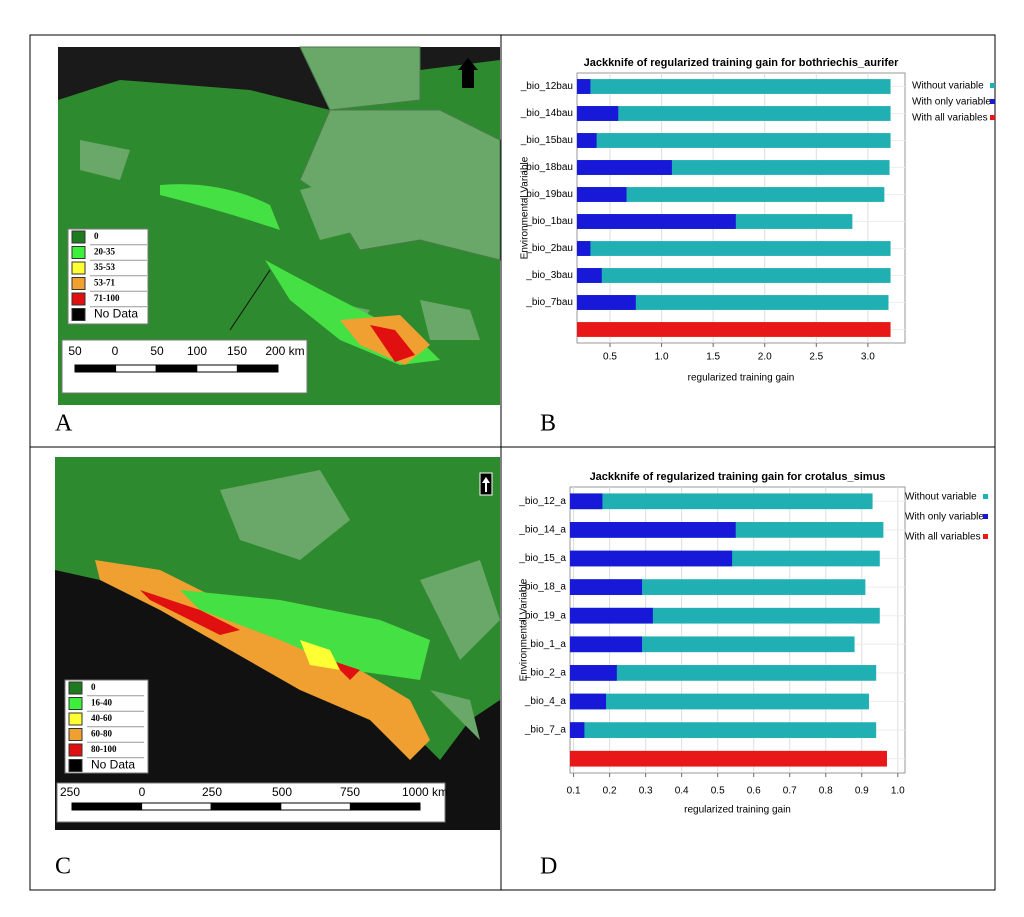 The image size is (1024, 917). I want to click on y-tick-label: _bio_3bau, so click(549, 275).